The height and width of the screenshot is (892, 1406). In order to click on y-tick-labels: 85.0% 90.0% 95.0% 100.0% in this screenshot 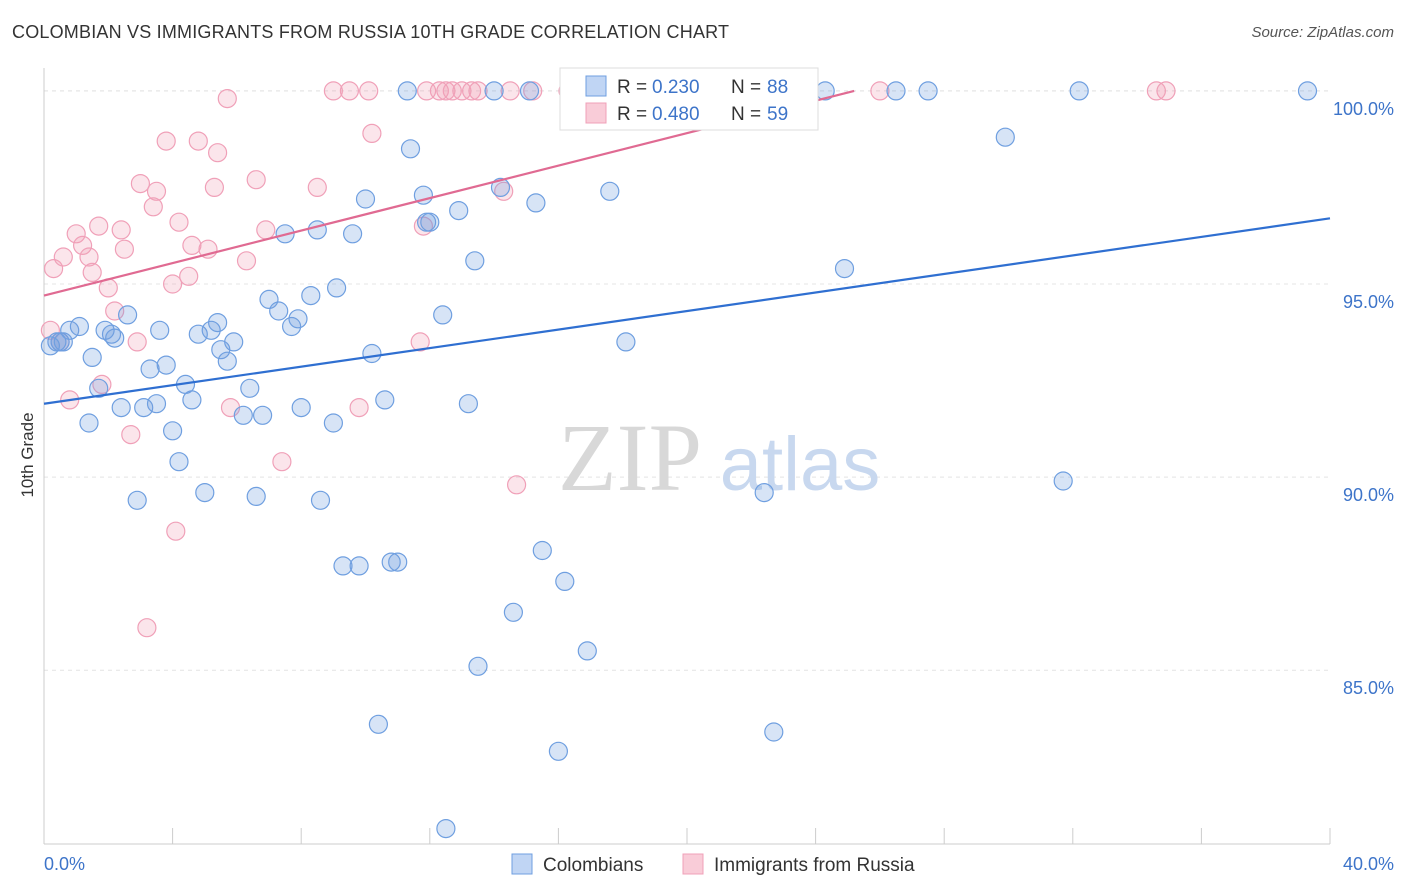, I will do `click(1363, 398)`.